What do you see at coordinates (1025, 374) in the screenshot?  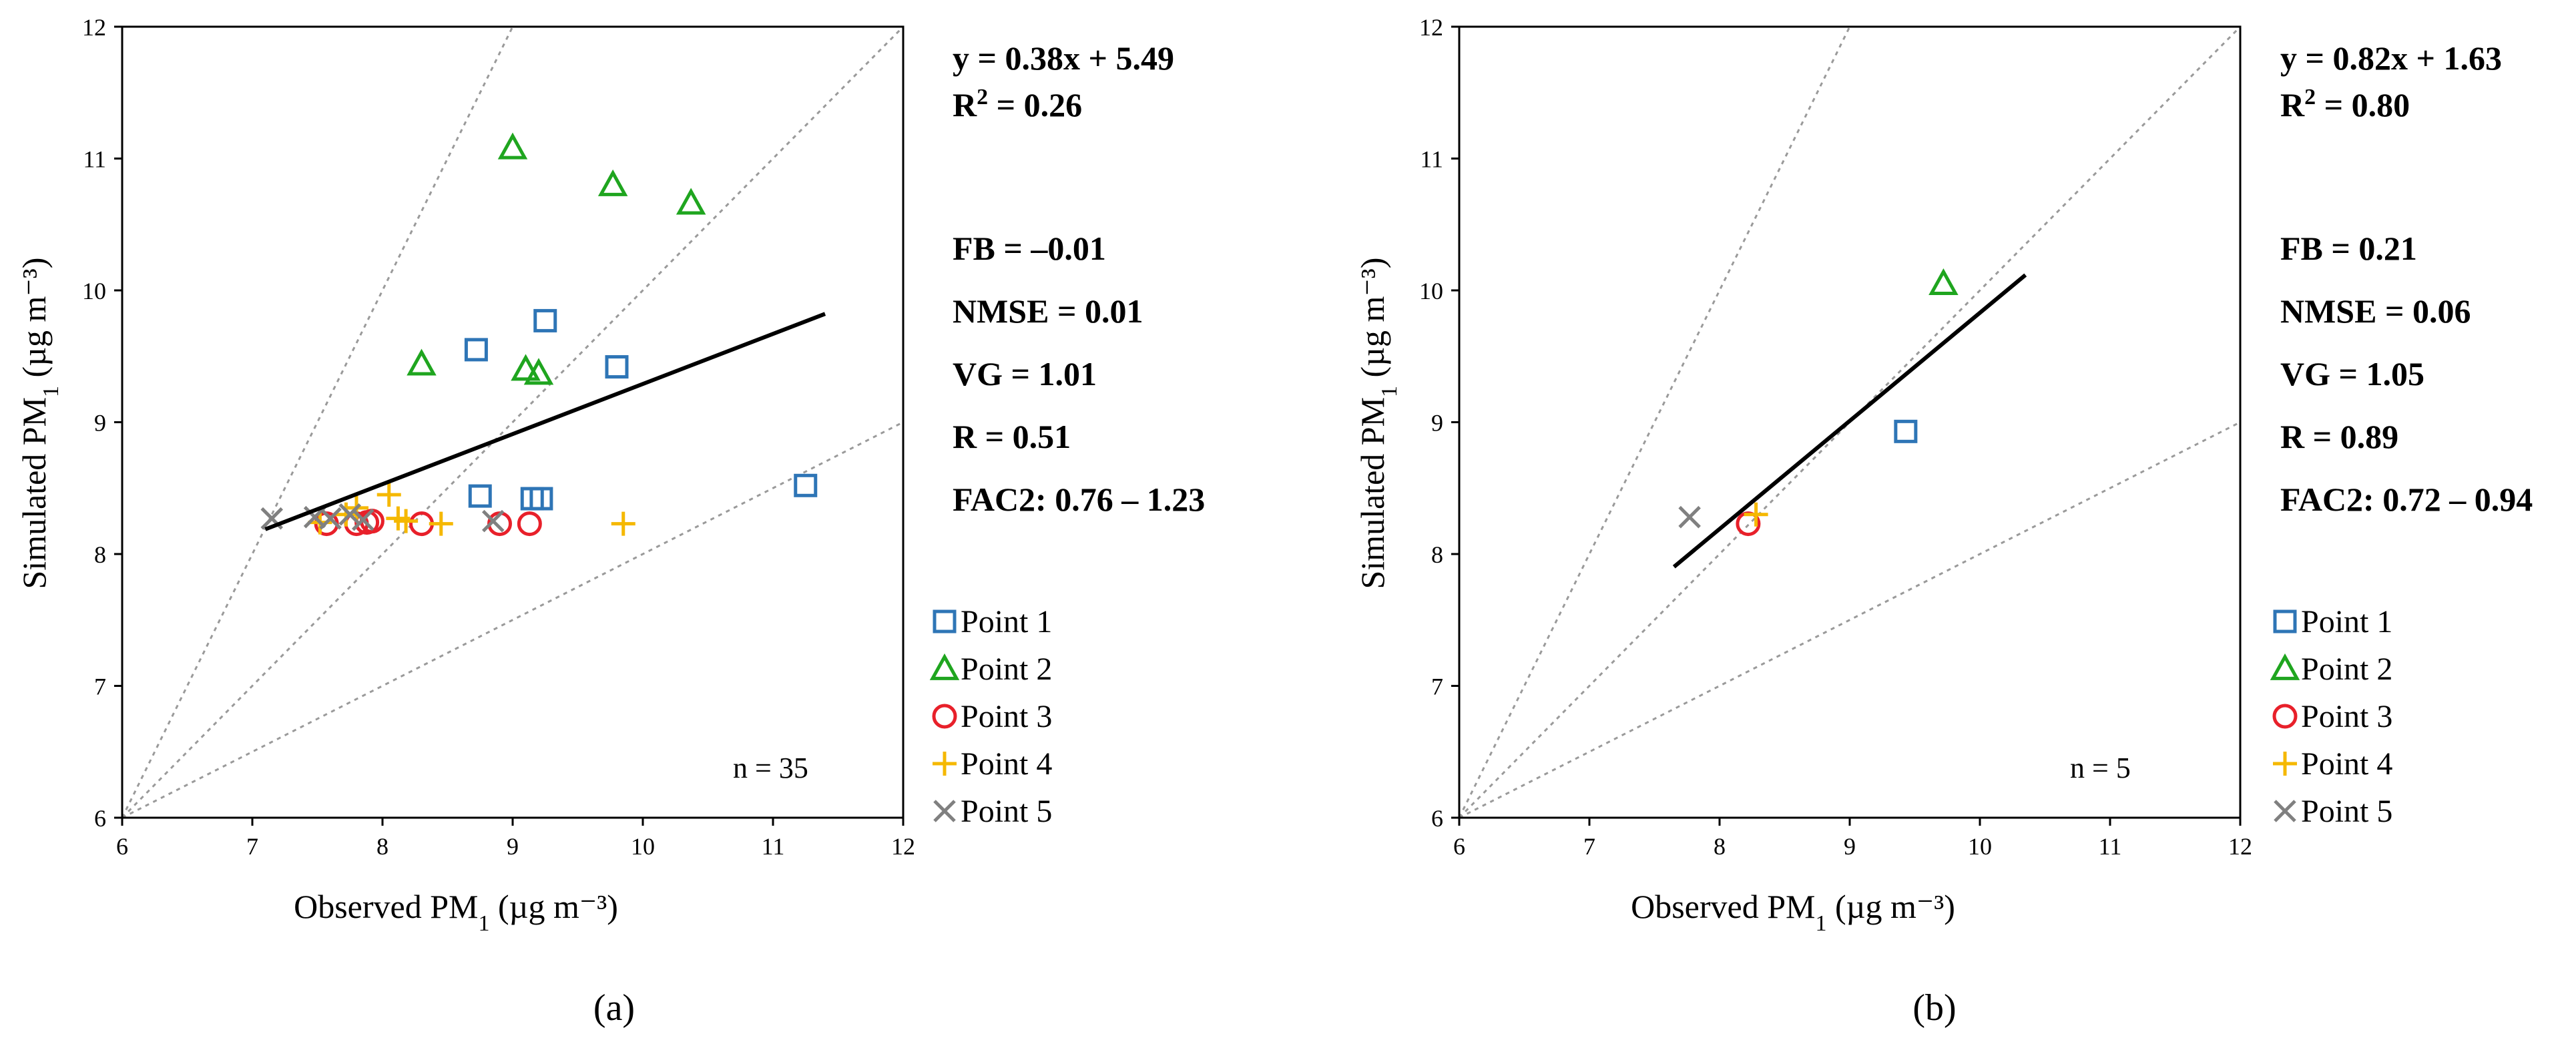 I see `statistic-line: VG = 1.01` at bounding box center [1025, 374].